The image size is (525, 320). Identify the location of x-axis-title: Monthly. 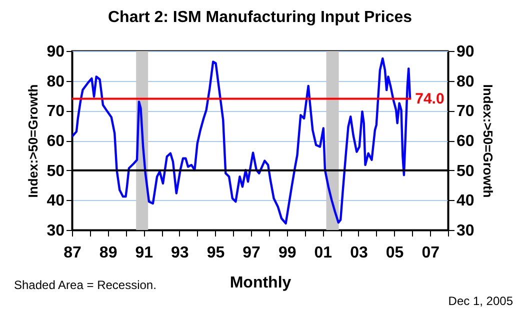
(261, 283).